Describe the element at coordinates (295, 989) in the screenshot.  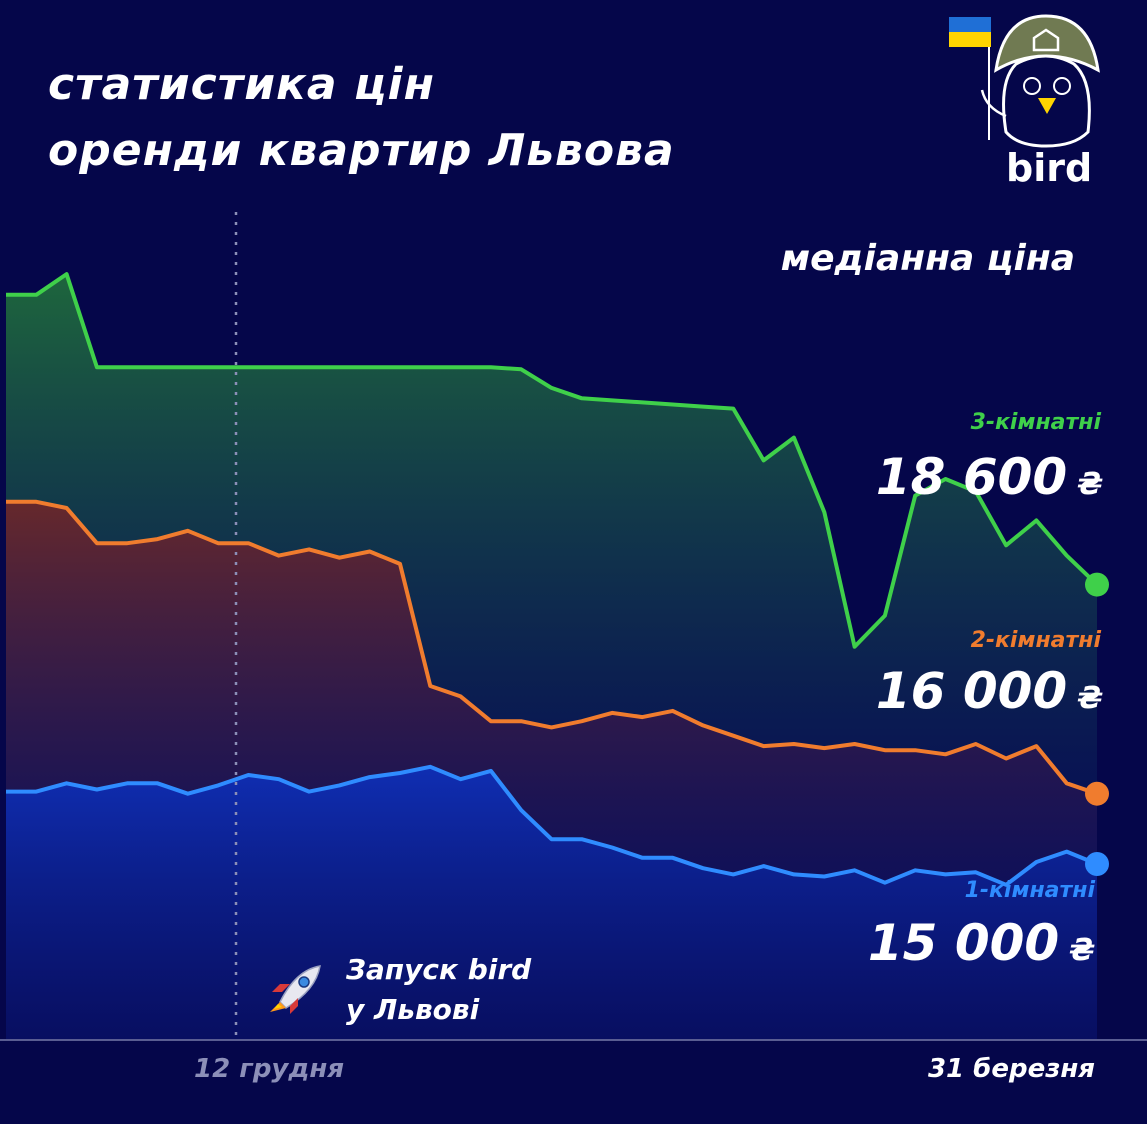
I see `rocket-icon` at that location.